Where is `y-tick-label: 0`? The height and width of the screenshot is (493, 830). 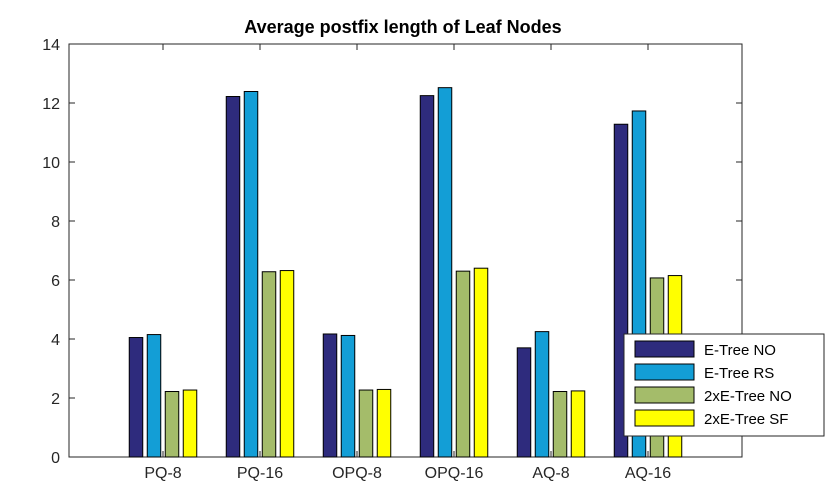 y-tick-label: 0 is located at coordinates (55, 458).